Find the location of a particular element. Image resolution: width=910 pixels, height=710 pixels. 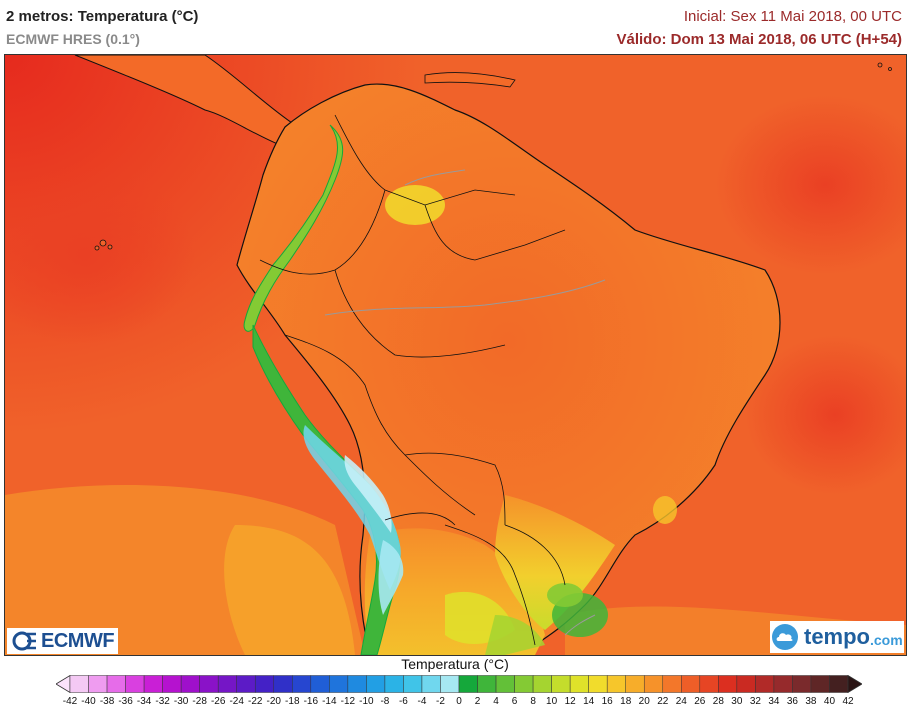

tempo-cloud-icon is located at coordinates (785, 637).